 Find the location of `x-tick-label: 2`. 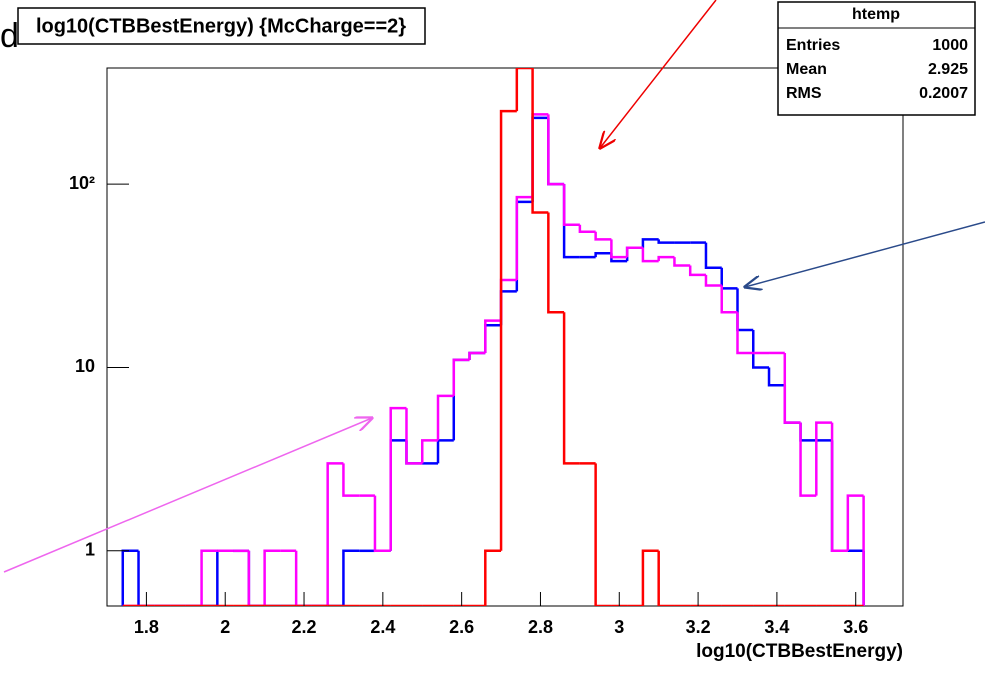

x-tick-label: 2 is located at coordinates (225, 627).